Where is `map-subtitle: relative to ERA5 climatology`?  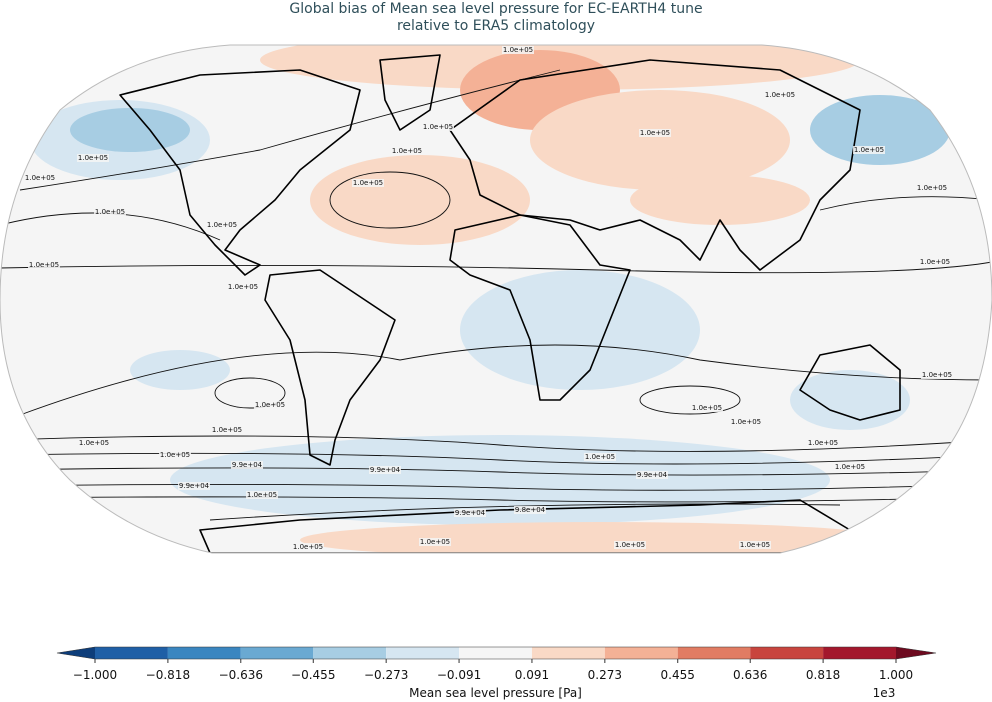
map-subtitle: relative to ERA5 climatology is located at coordinates (496, 26).